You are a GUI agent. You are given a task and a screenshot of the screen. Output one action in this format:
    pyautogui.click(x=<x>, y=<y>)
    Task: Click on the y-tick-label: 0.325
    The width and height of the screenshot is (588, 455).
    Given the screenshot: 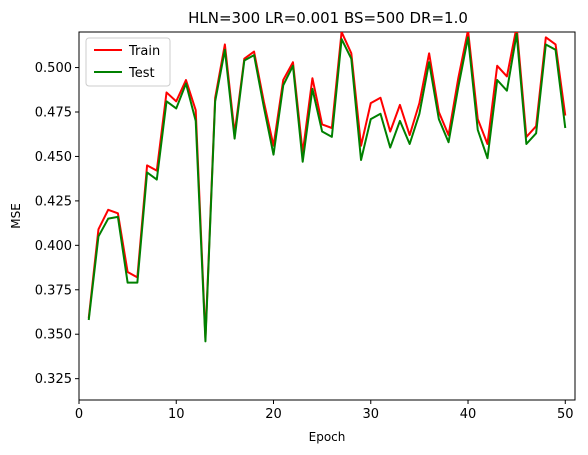 What is the action you would take?
    pyautogui.click(x=53, y=379)
    